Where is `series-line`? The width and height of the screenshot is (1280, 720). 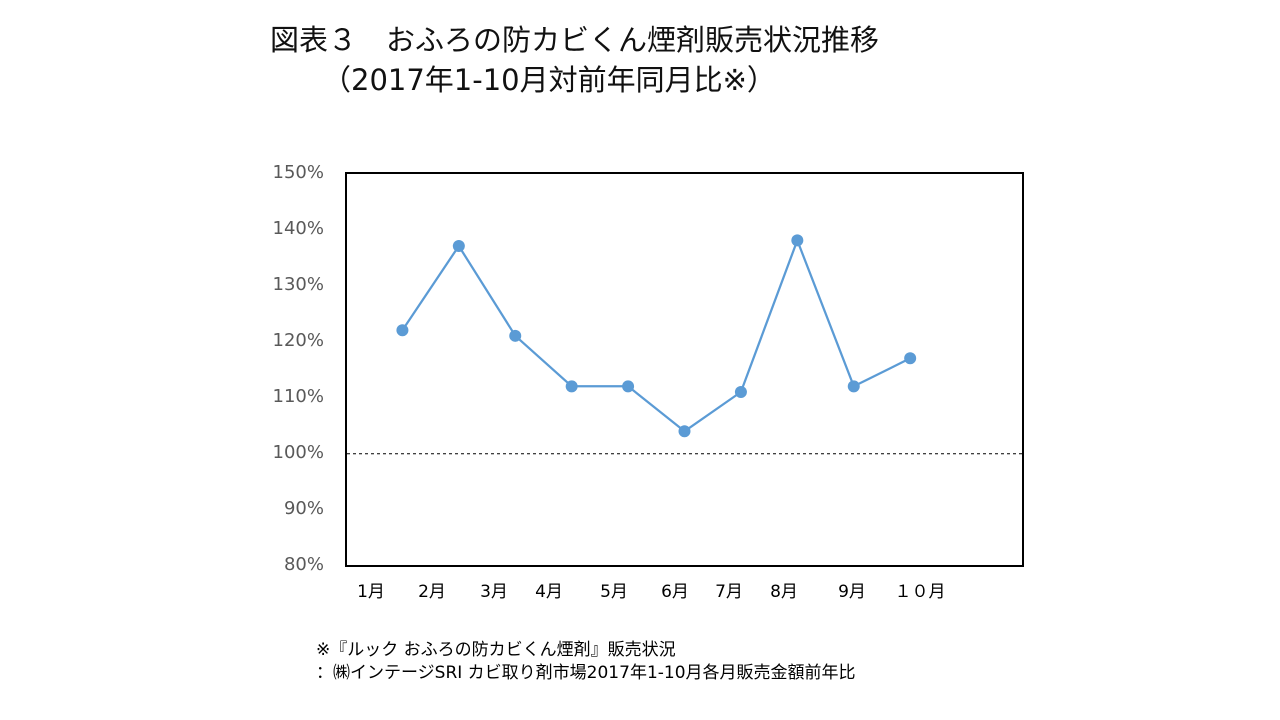
series-line is located at coordinates (656, 336).